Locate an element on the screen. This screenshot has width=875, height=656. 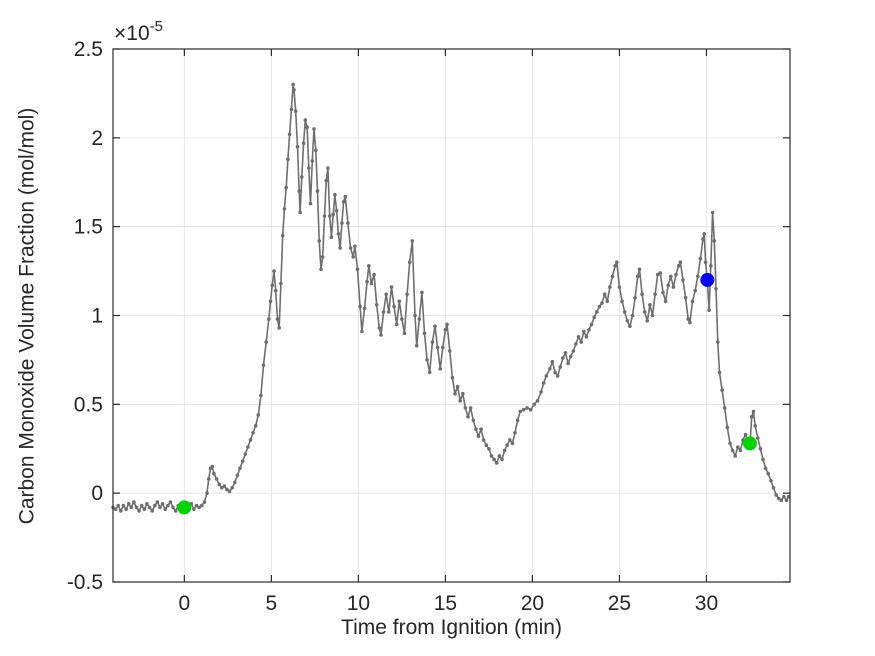
ignition-start-marker is located at coordinates (184, 507).